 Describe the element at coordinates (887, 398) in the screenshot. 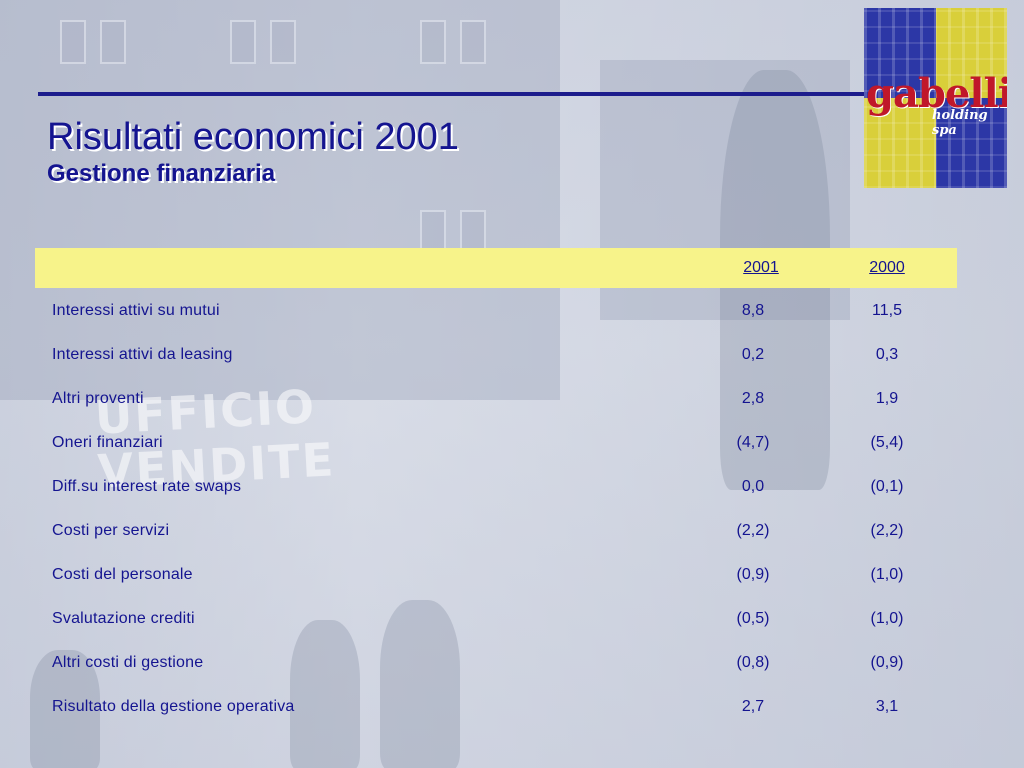

I see `value-2000: 1,9` at that location.